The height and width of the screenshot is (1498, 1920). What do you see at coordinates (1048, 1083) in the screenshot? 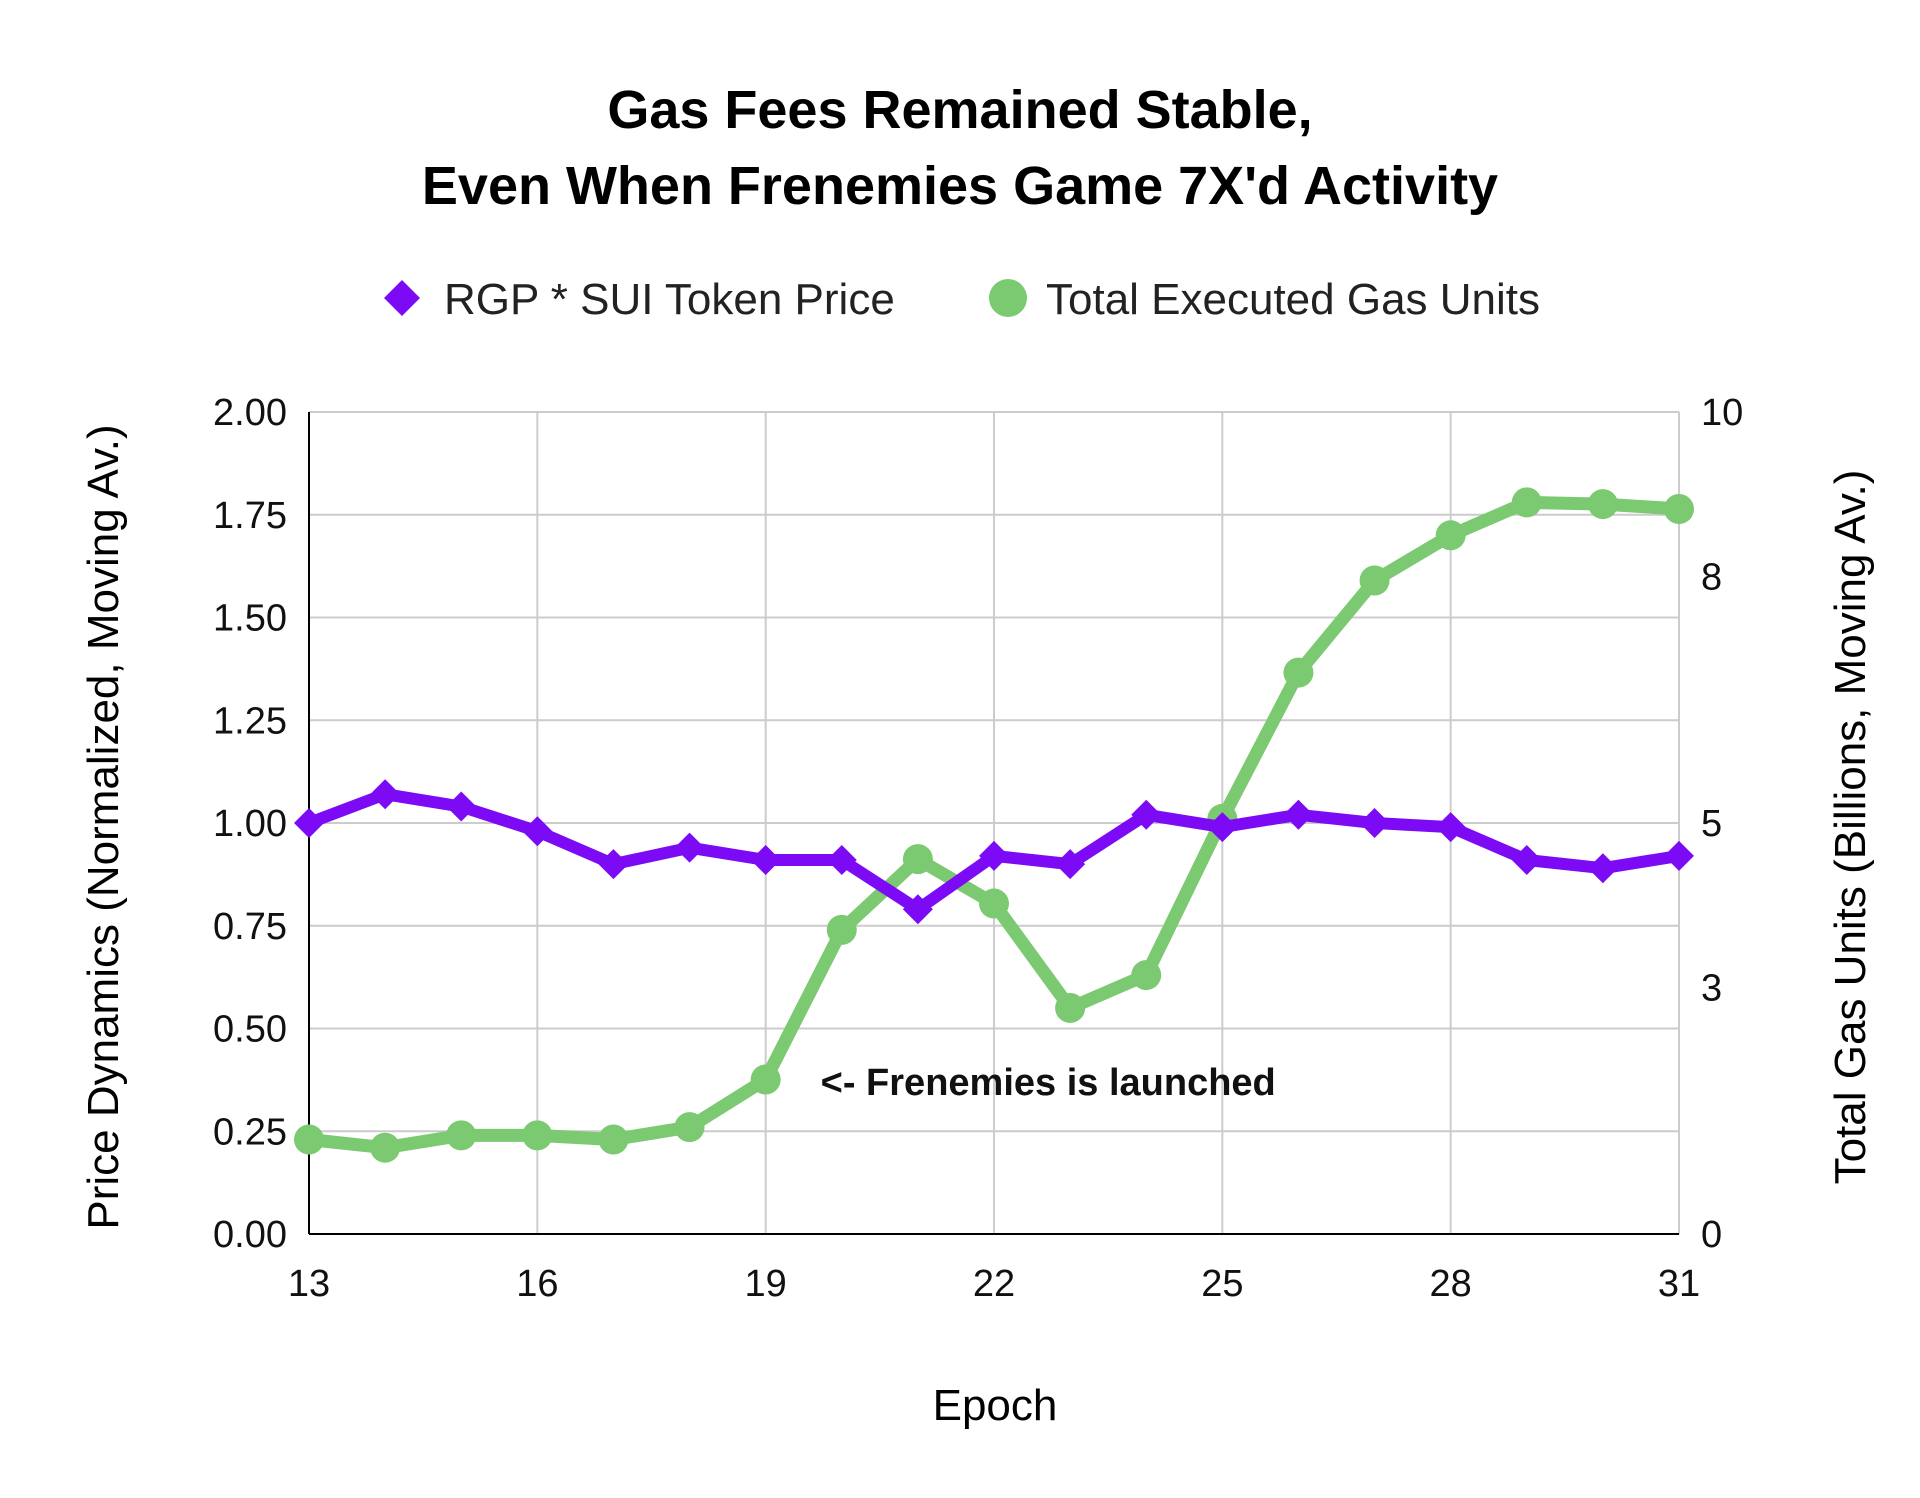
I see `annotation-frenemies-launched: <- Frenemies is launched` at bounding box center [1048, 1083].